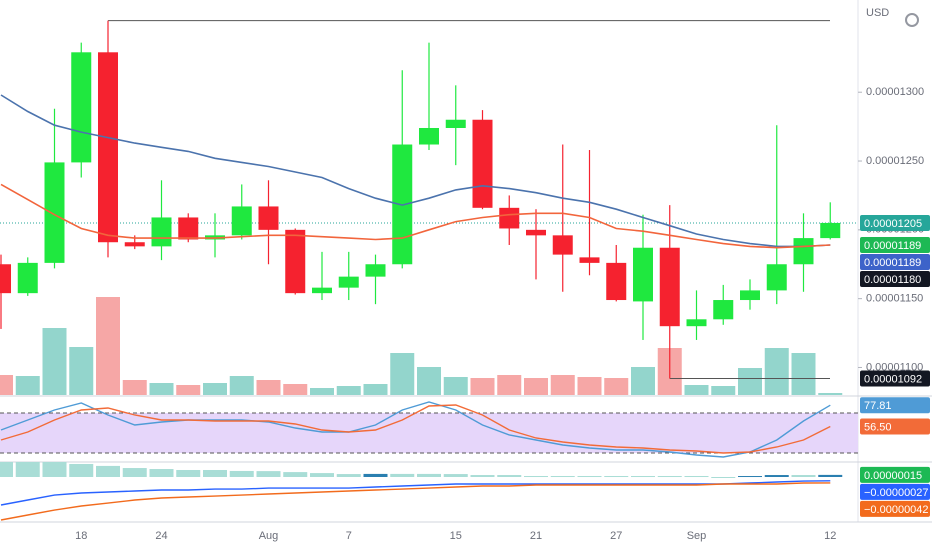 This screenshot has width=932, height=550. Describe the element at coordinates (896, 510) in the screenshot. I see `price-tag: −0.00000042` at that location.